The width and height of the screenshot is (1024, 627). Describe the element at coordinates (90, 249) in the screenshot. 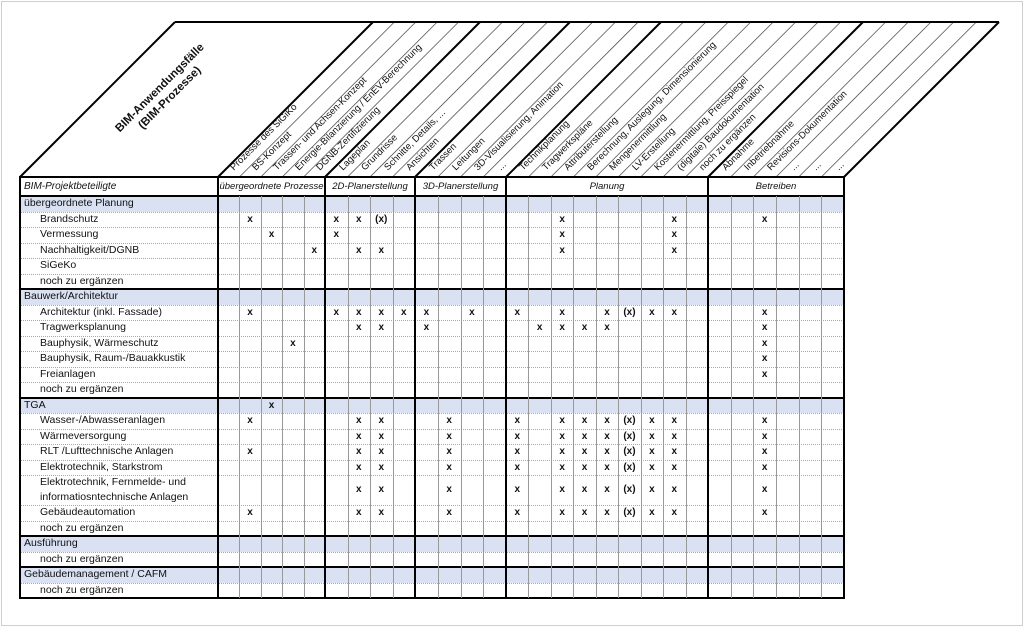

I see `row-label: Nachhaltigkeit/DGNB` at that location.